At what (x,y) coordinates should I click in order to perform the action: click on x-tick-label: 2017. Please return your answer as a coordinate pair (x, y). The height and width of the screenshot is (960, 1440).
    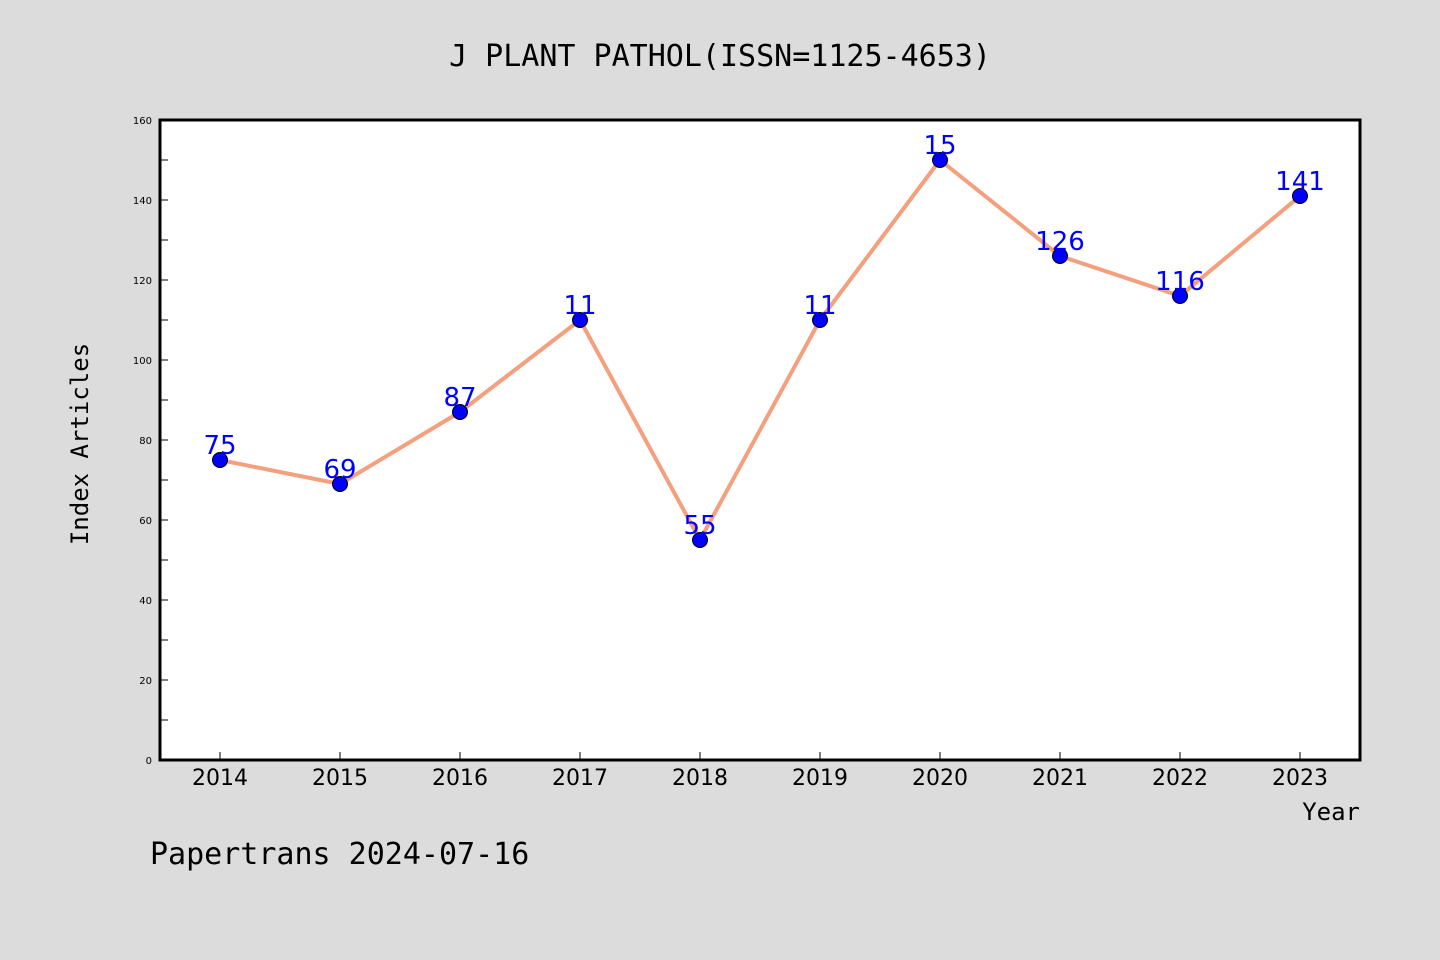
    Looking at the image, I should click on (580, 778).